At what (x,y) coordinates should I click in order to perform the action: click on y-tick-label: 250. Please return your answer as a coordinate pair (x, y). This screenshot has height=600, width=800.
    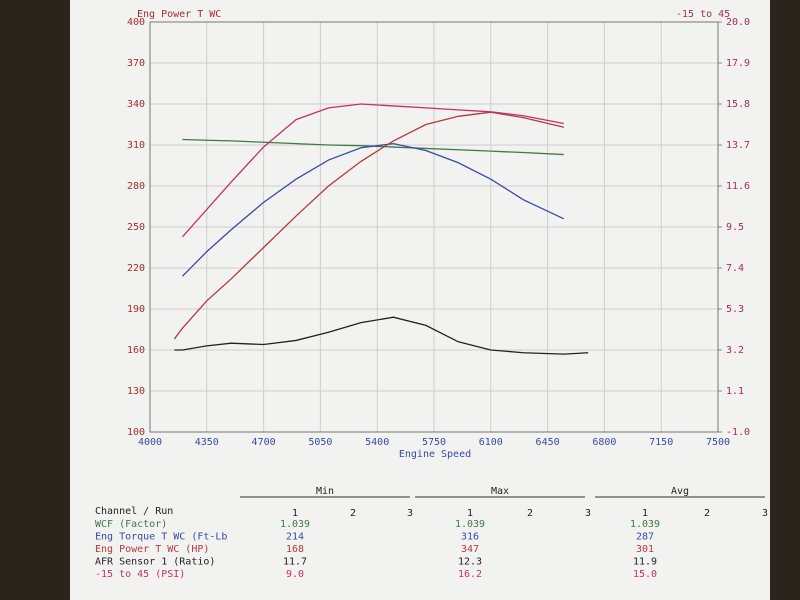
    Looking at the image, I should click on (136, 227).